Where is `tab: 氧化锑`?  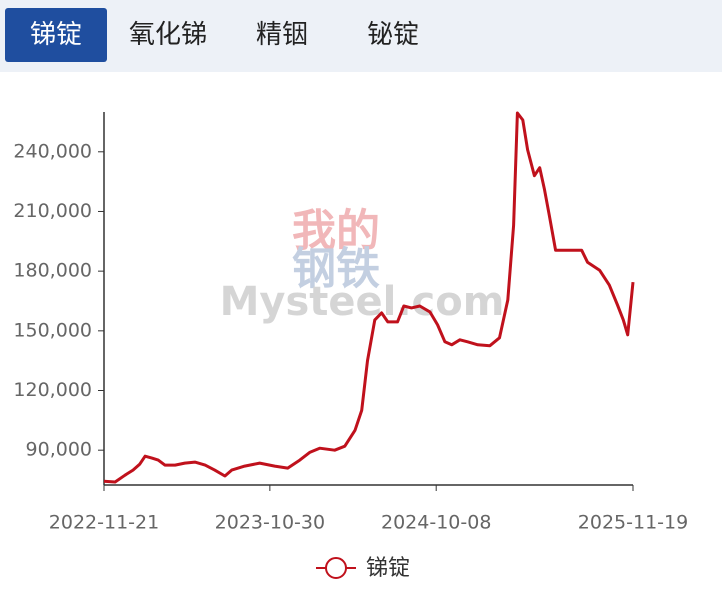 tab: 氧化锑 is located at coordinates (167, 35).